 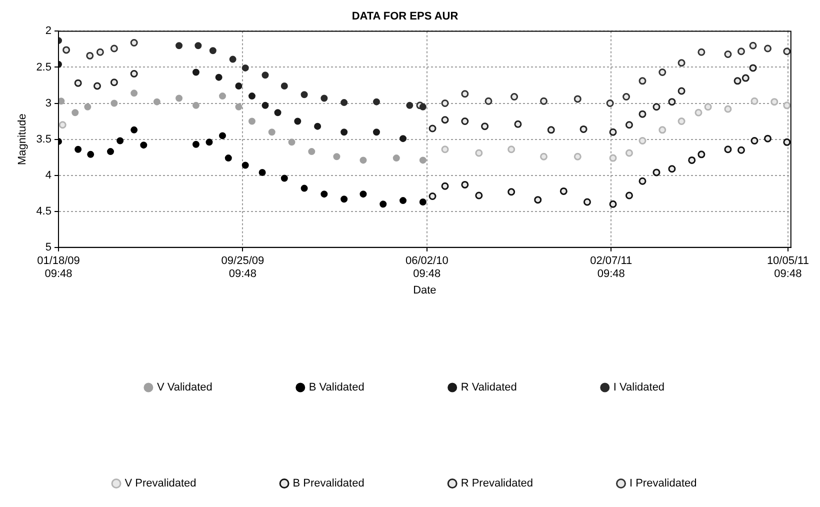 What do you see at coordinates (611, 267) in the screenshot?
I see `x-tick-label: 02/07/11 09:48` at bounding box center [611, 267].